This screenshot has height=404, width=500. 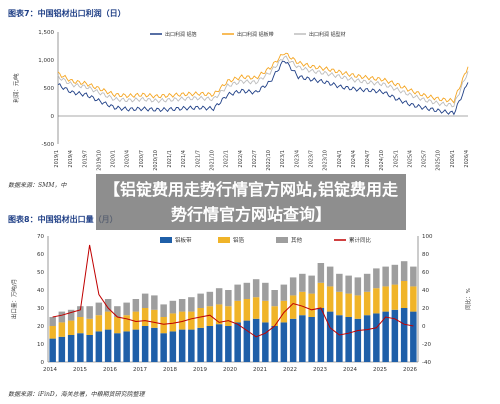 What do you see at coordinates (425, 291) in the screenshot?
I see `y-right-tick-label: 40` at bounding box center [425, 291].